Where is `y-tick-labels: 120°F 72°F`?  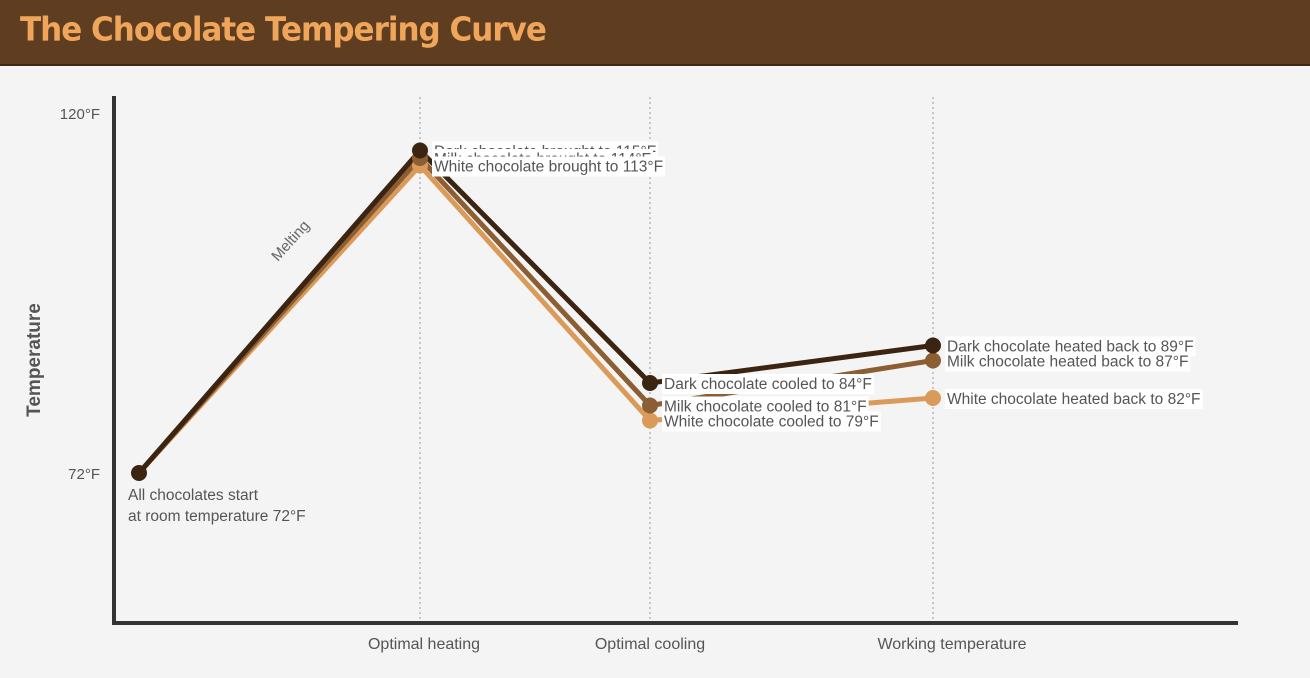
y-tick-labels: 120°F 72°F is located at coordinates (80, 294).